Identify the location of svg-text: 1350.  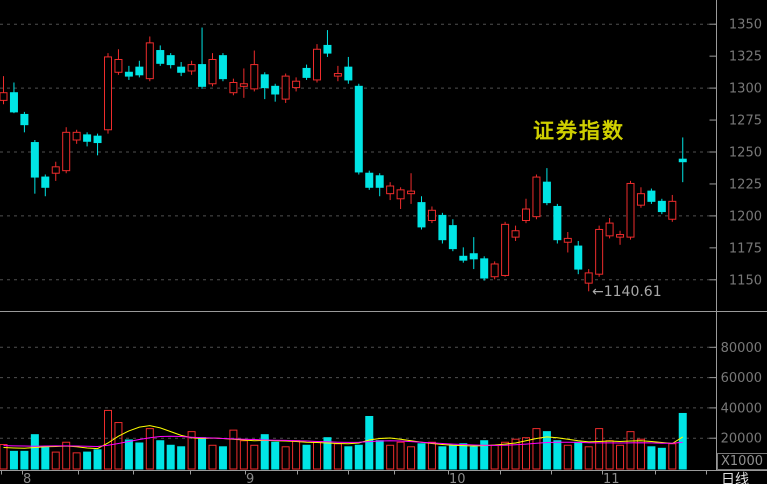
(745, 25).